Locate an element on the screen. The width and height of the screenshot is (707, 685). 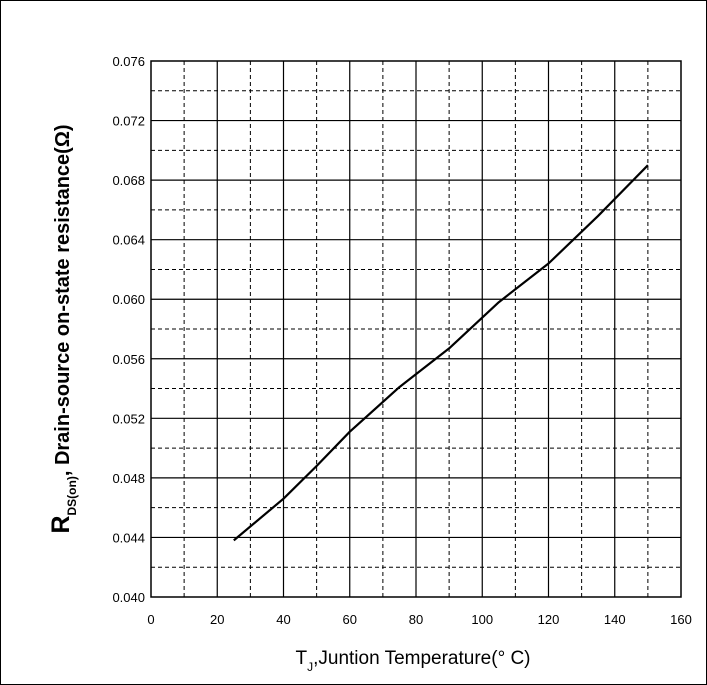
x-tick-label: 140 is located at coordinates (615, 619).